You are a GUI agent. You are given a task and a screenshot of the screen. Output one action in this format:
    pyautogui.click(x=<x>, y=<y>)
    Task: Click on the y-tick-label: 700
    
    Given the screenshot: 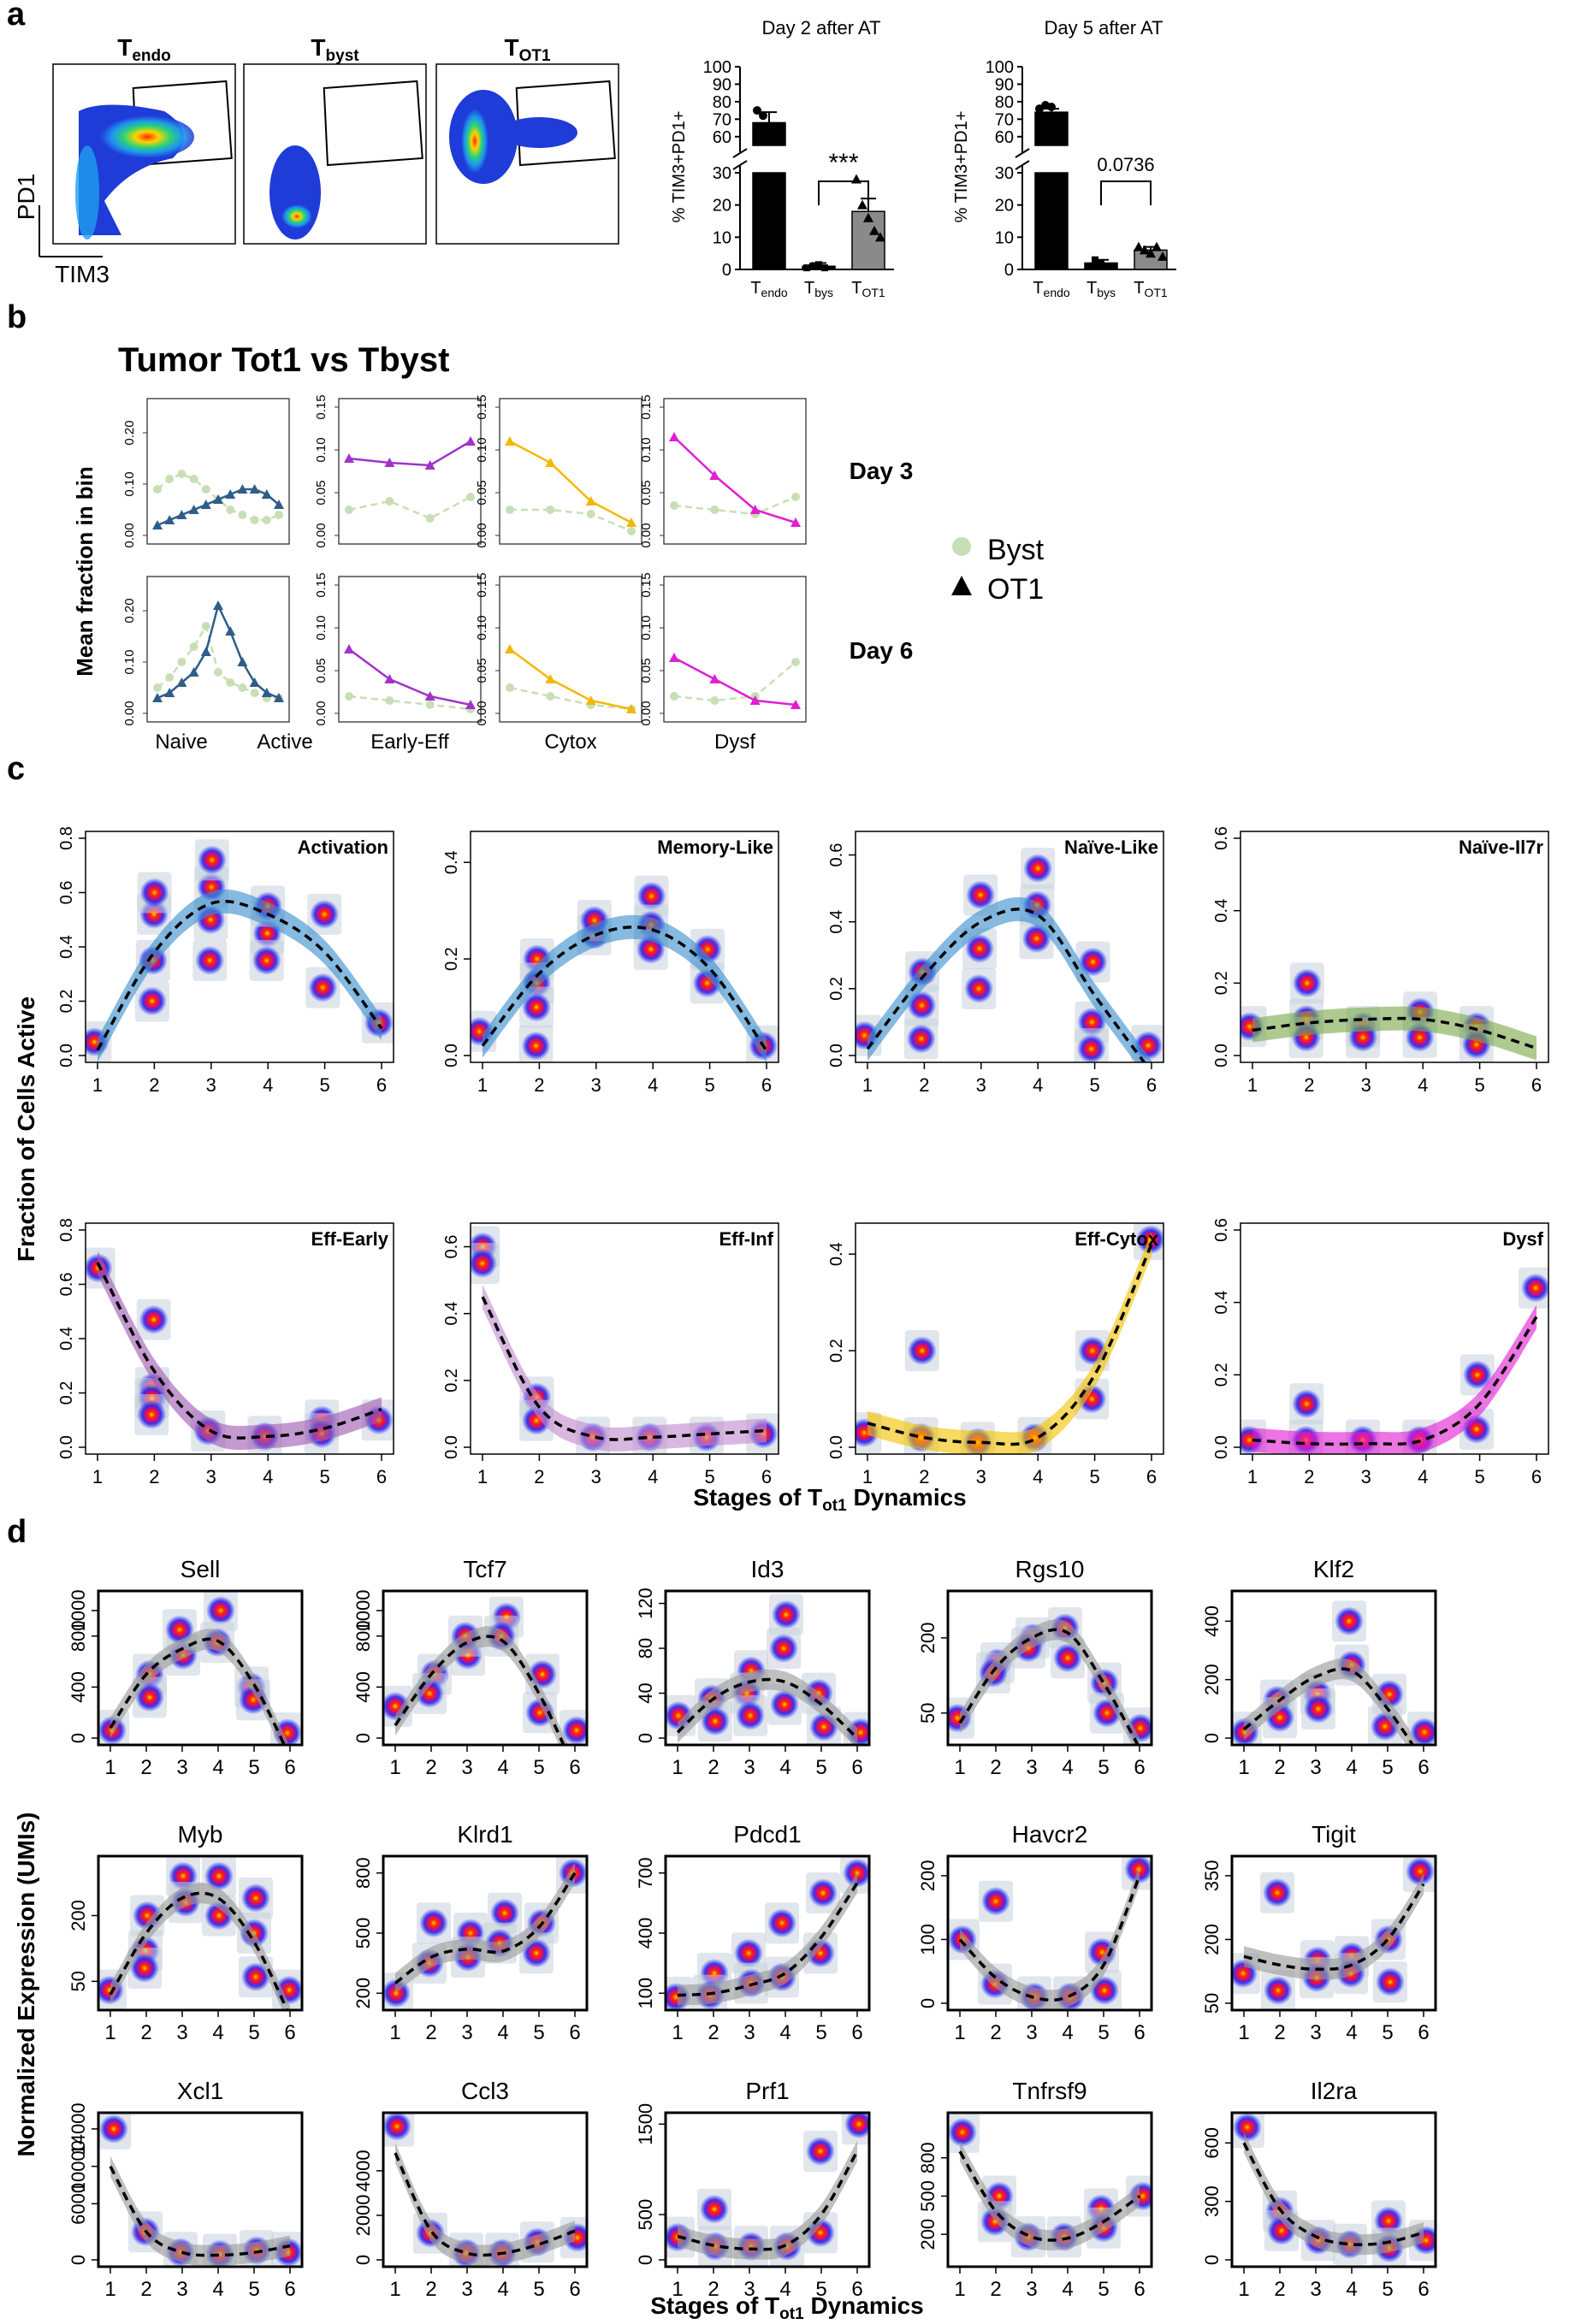 What is the action you would take?
    pyautogui.click(x=645, y=1873)
    